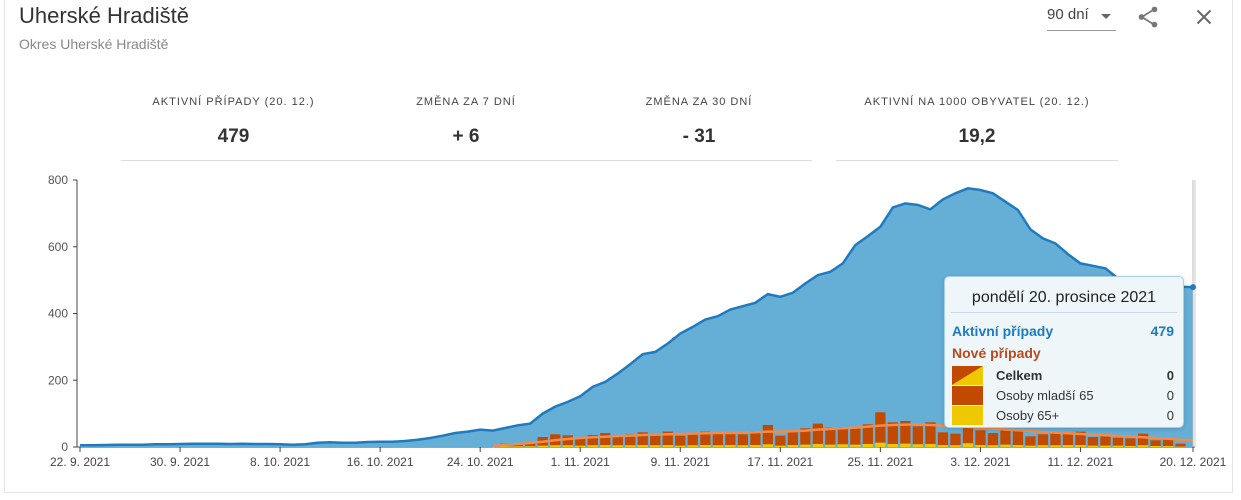  Describe the element at coordinates (1003, 331) in the screenshot. I see `tooltip-active-label: Aktivní případy` at that location.